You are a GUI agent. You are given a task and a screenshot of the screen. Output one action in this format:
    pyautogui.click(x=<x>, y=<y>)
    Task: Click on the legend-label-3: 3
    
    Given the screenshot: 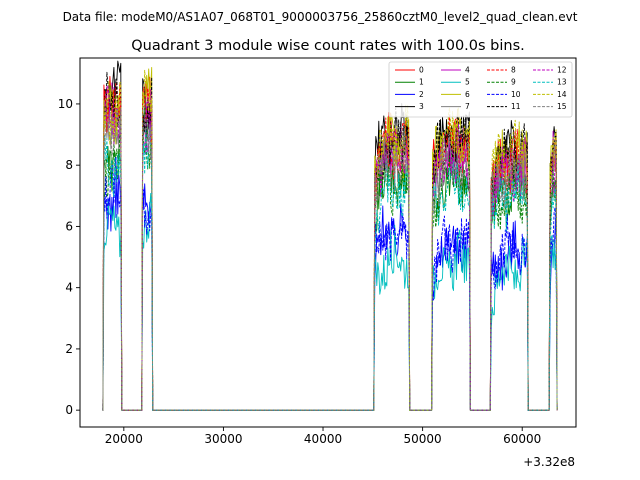 What is the action you would take?
    pyautogui.click(x=421, y=106)
    